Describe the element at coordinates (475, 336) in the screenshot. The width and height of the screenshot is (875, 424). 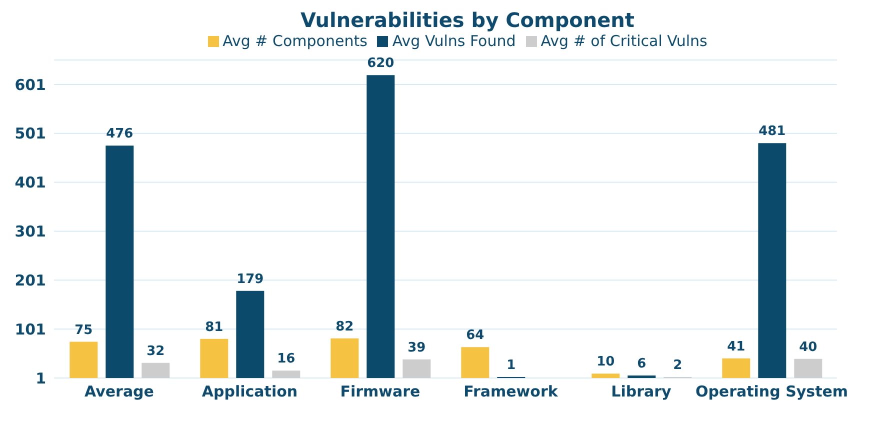
I see `data-label: 64` at that location.